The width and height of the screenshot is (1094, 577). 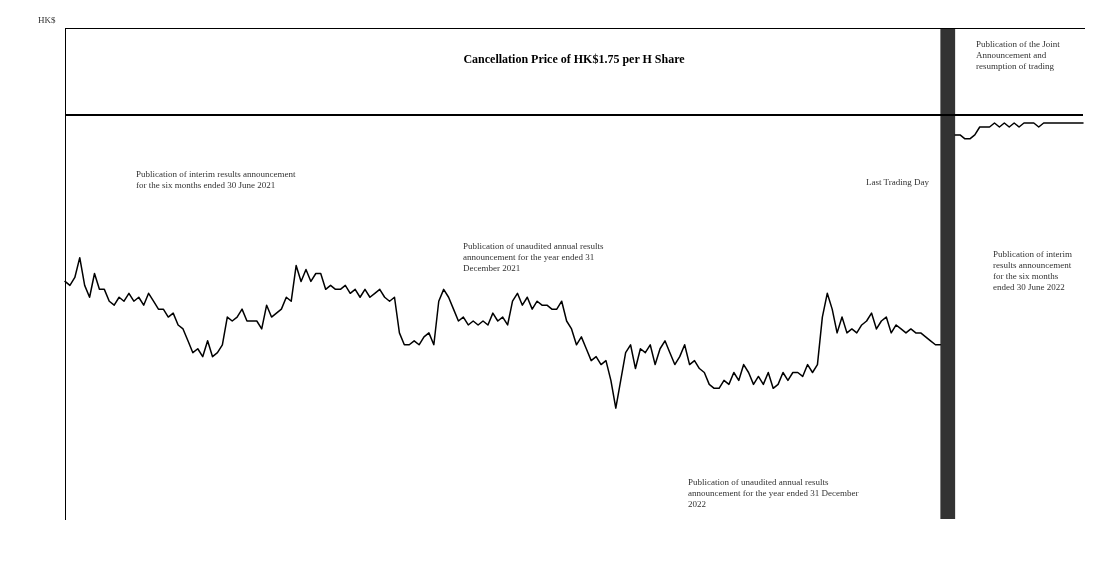 I want to click on text: HK$, so click(x=47, y=19).